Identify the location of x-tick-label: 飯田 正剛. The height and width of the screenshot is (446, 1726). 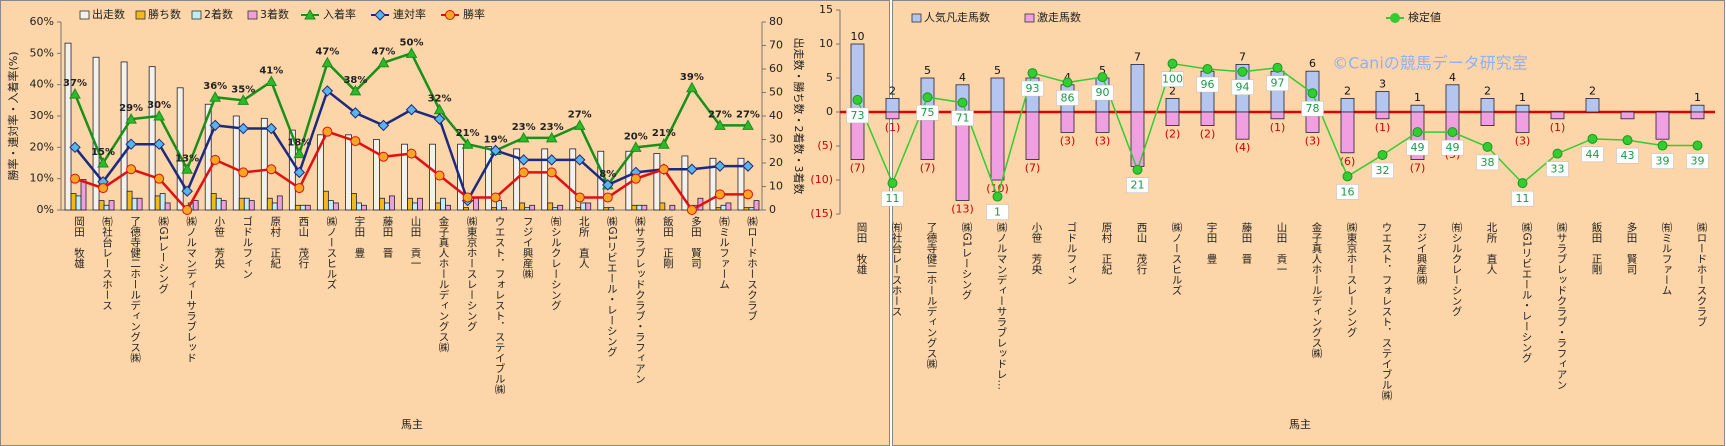
(668, 242).